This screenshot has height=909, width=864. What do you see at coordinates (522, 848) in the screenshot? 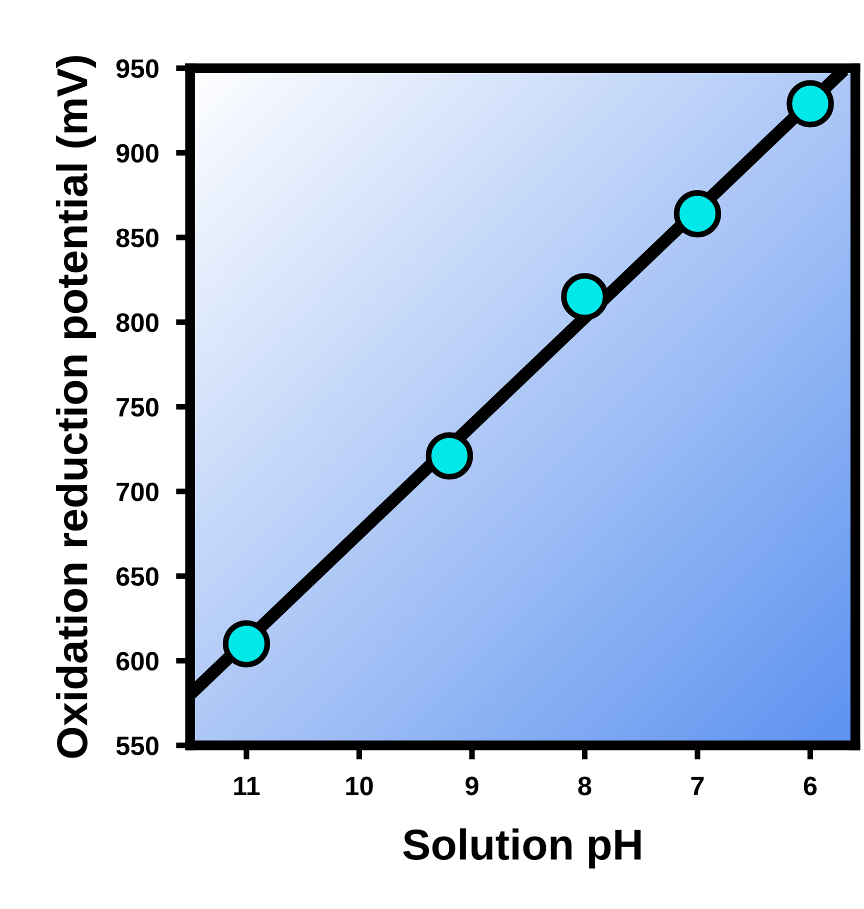
I see `x-axis-title: Solution pH` at bounding box center [522, 848].